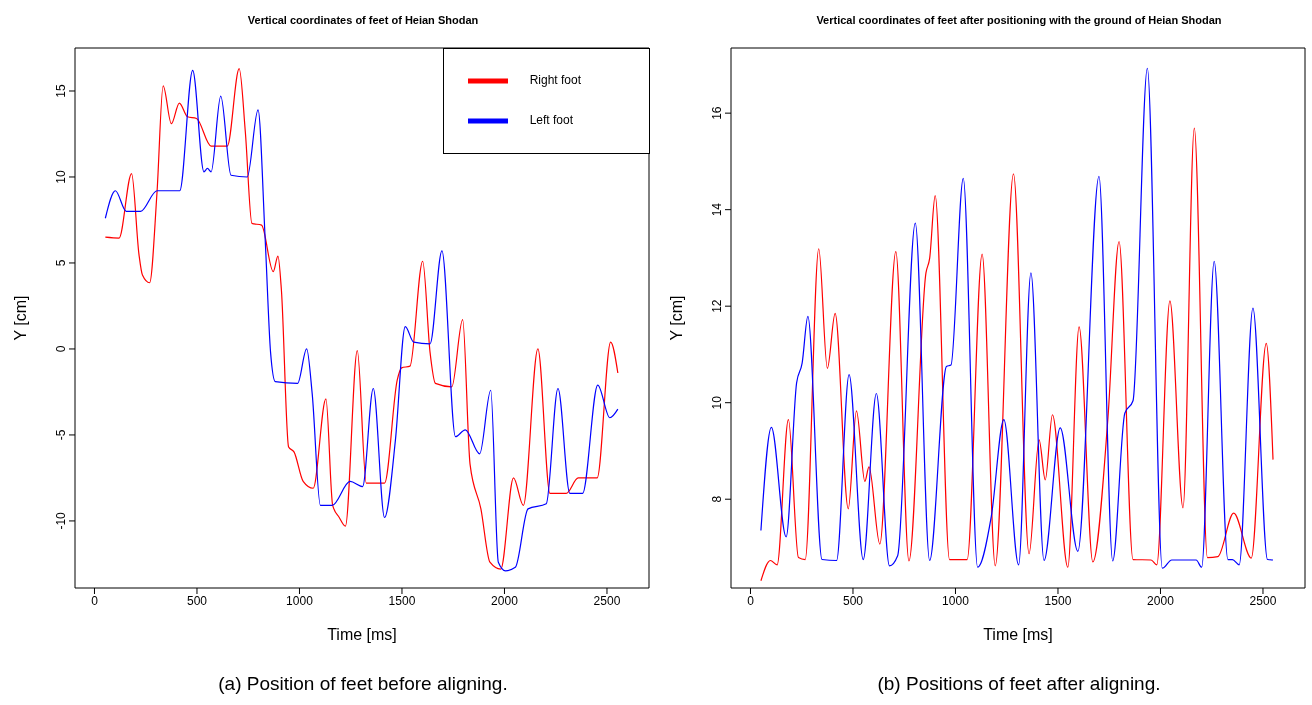  I want to click on legend-label: Left foot, so click(551, 120).